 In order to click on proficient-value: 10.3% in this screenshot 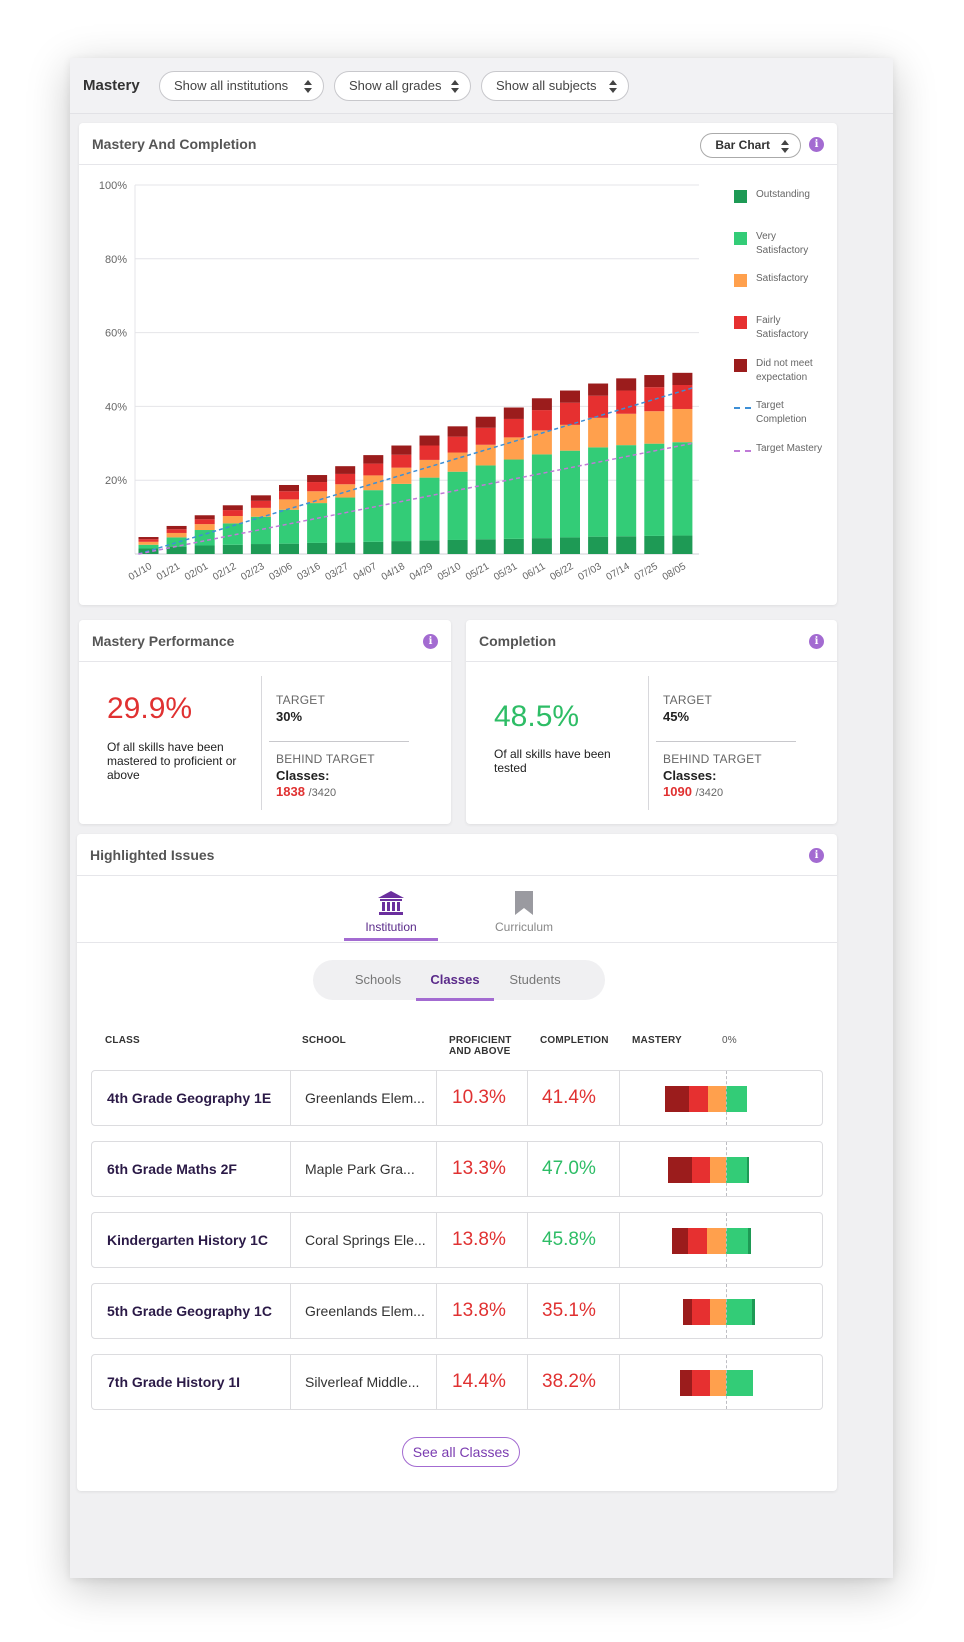, I will do `click(479, 1097)`.